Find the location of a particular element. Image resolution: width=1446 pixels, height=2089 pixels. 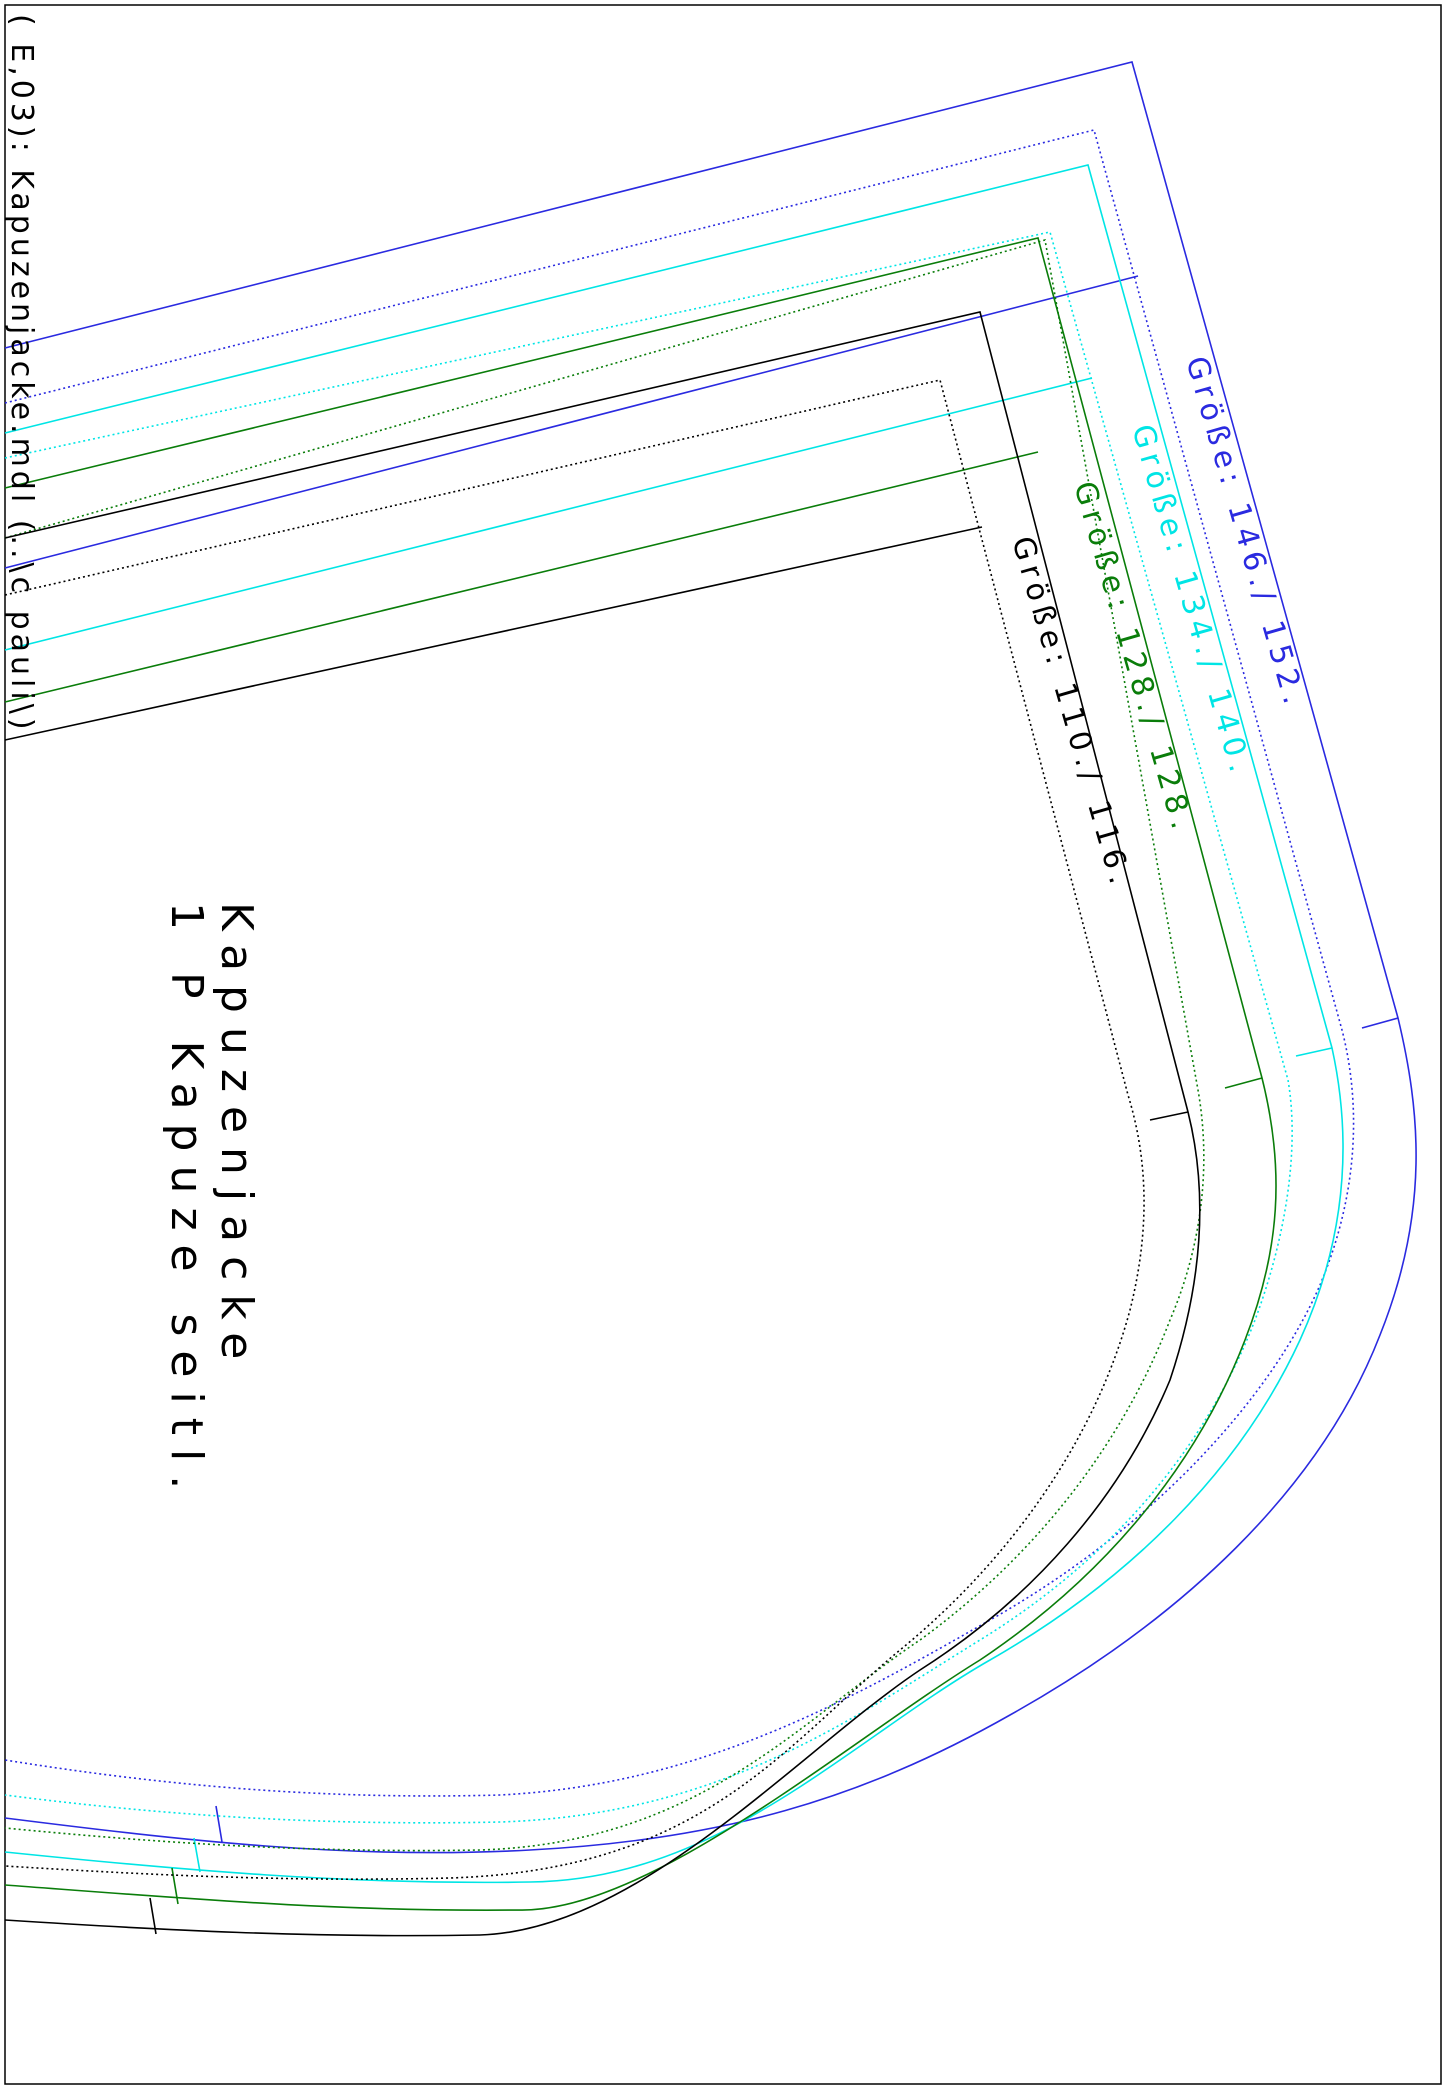

size-110-116-notch is located at coordinates (1169, 1116).